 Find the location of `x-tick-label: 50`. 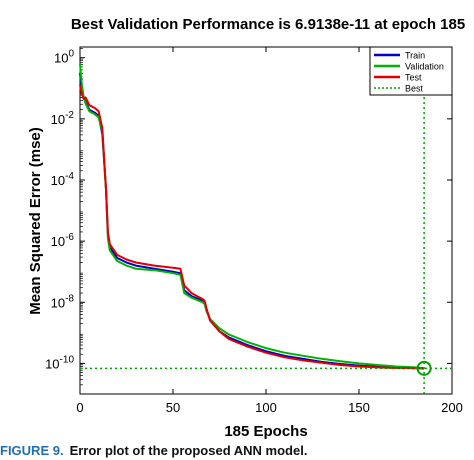

x-tick-label: 50 is located at coordinates (173, 407).